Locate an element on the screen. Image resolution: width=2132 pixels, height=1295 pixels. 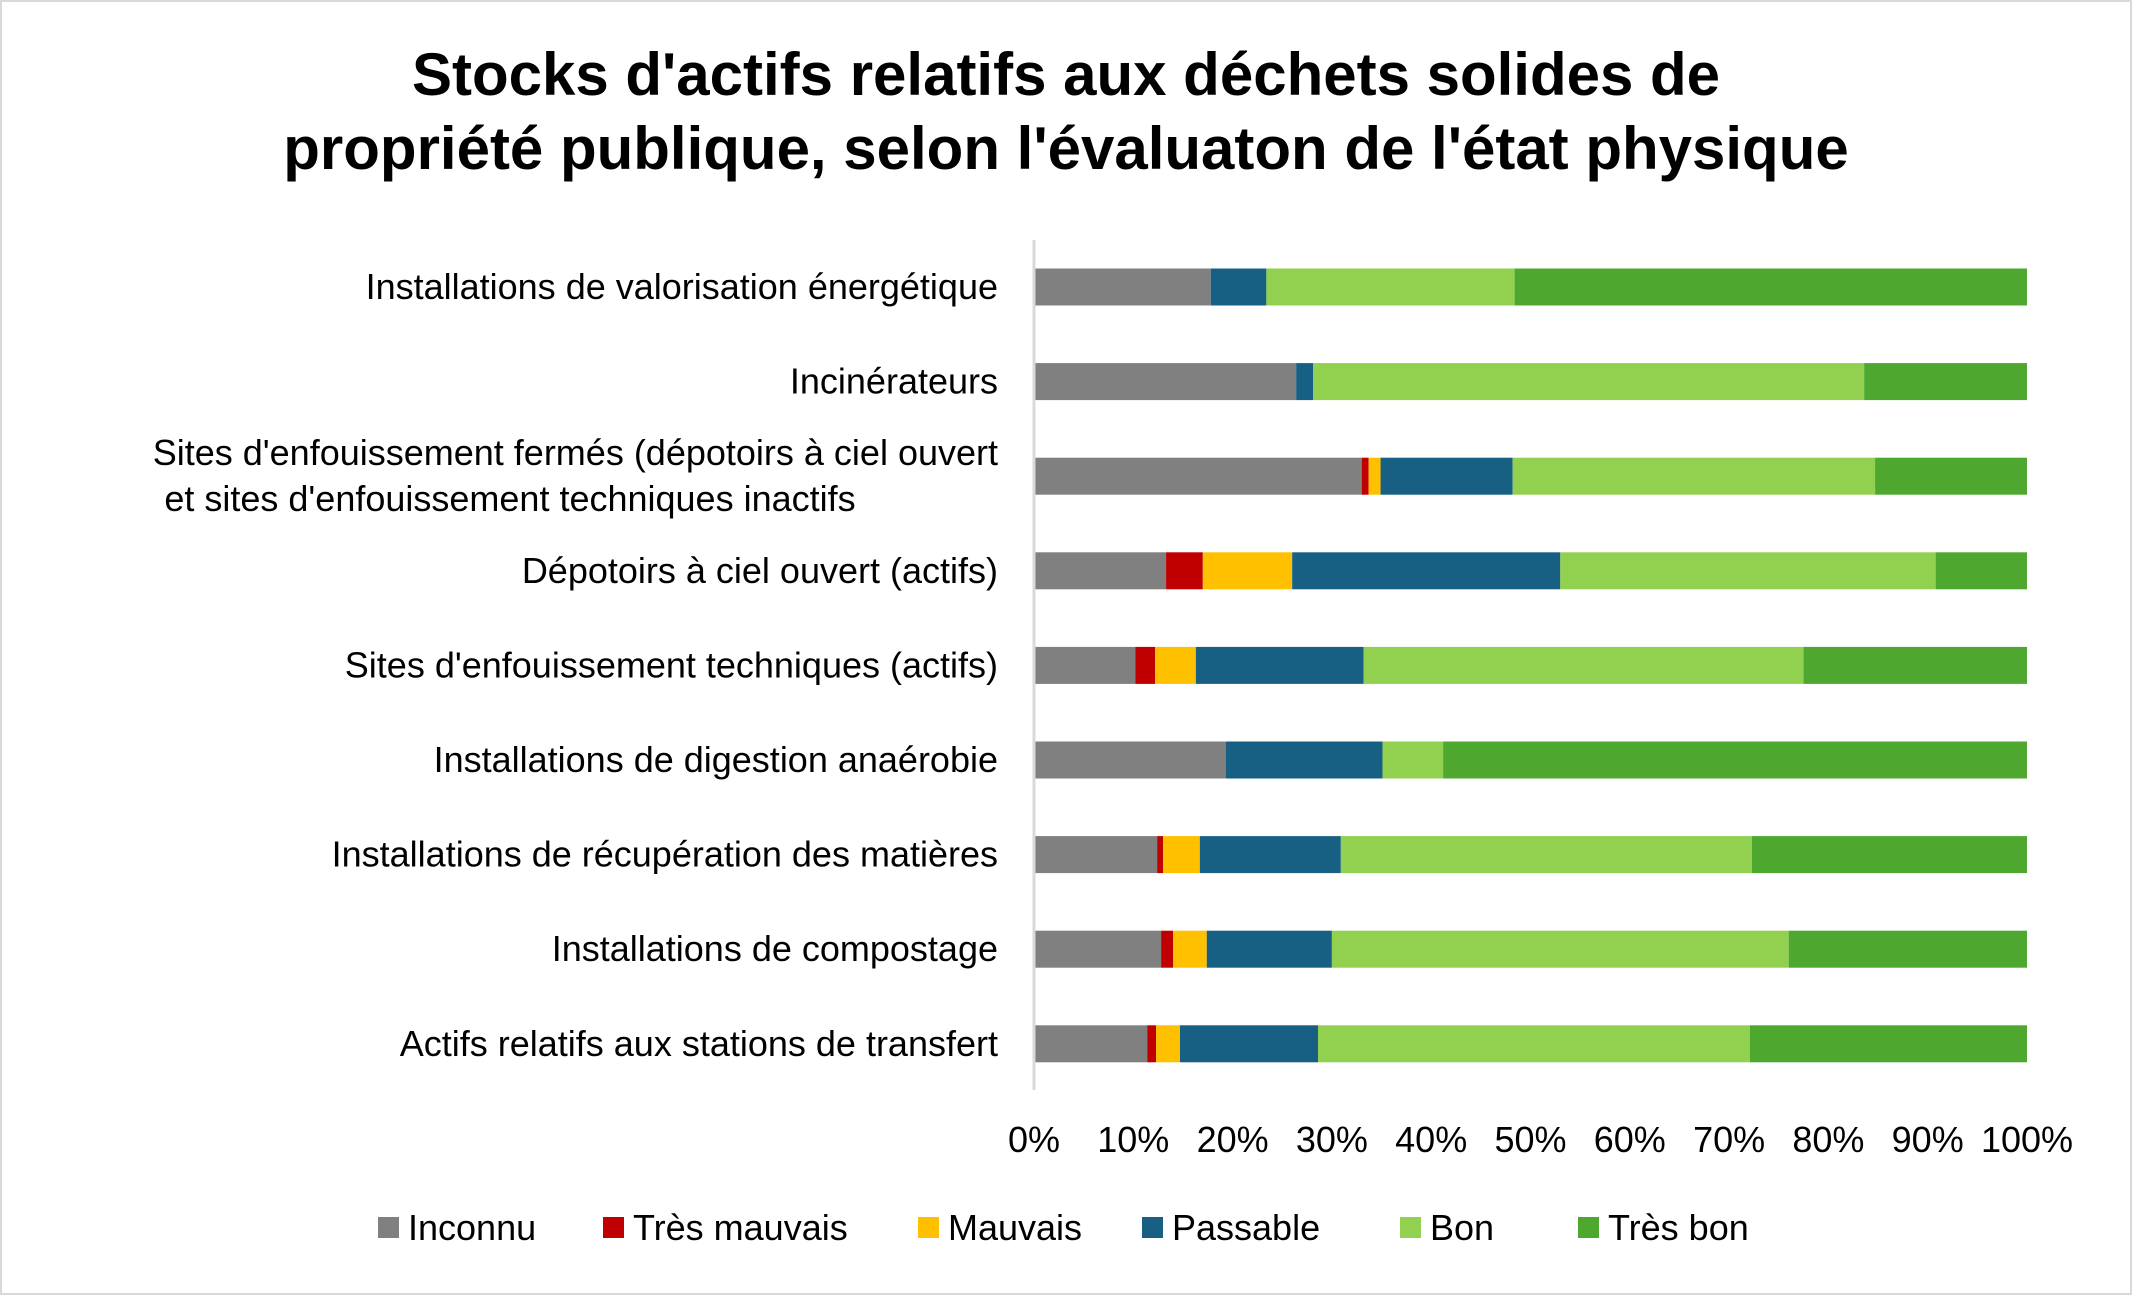
x-tick-label: 90% is located at coordinates (1928, 1139).